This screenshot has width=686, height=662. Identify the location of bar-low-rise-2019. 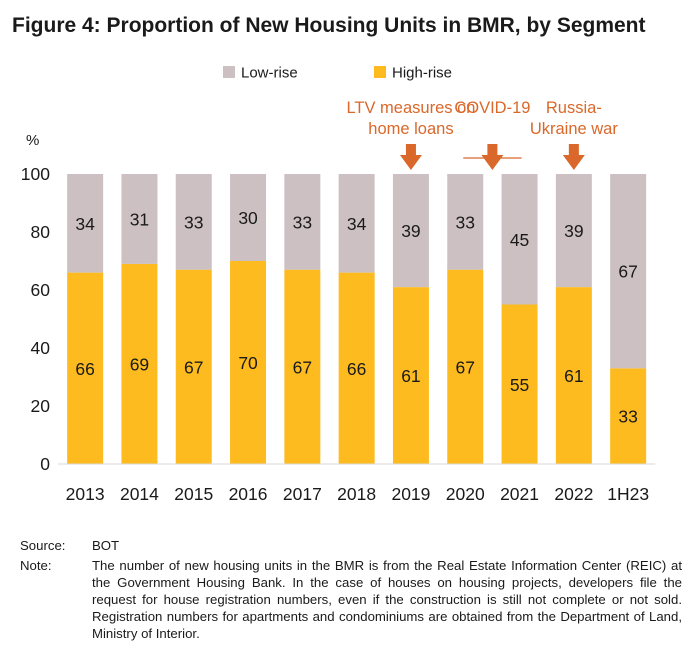
(410, 231).